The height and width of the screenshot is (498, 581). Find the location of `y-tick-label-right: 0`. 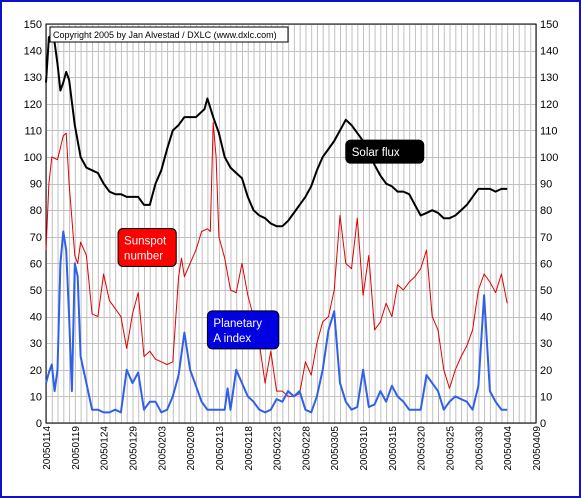

y-tick-label-right: 0 is located at coordinates (543, 424).